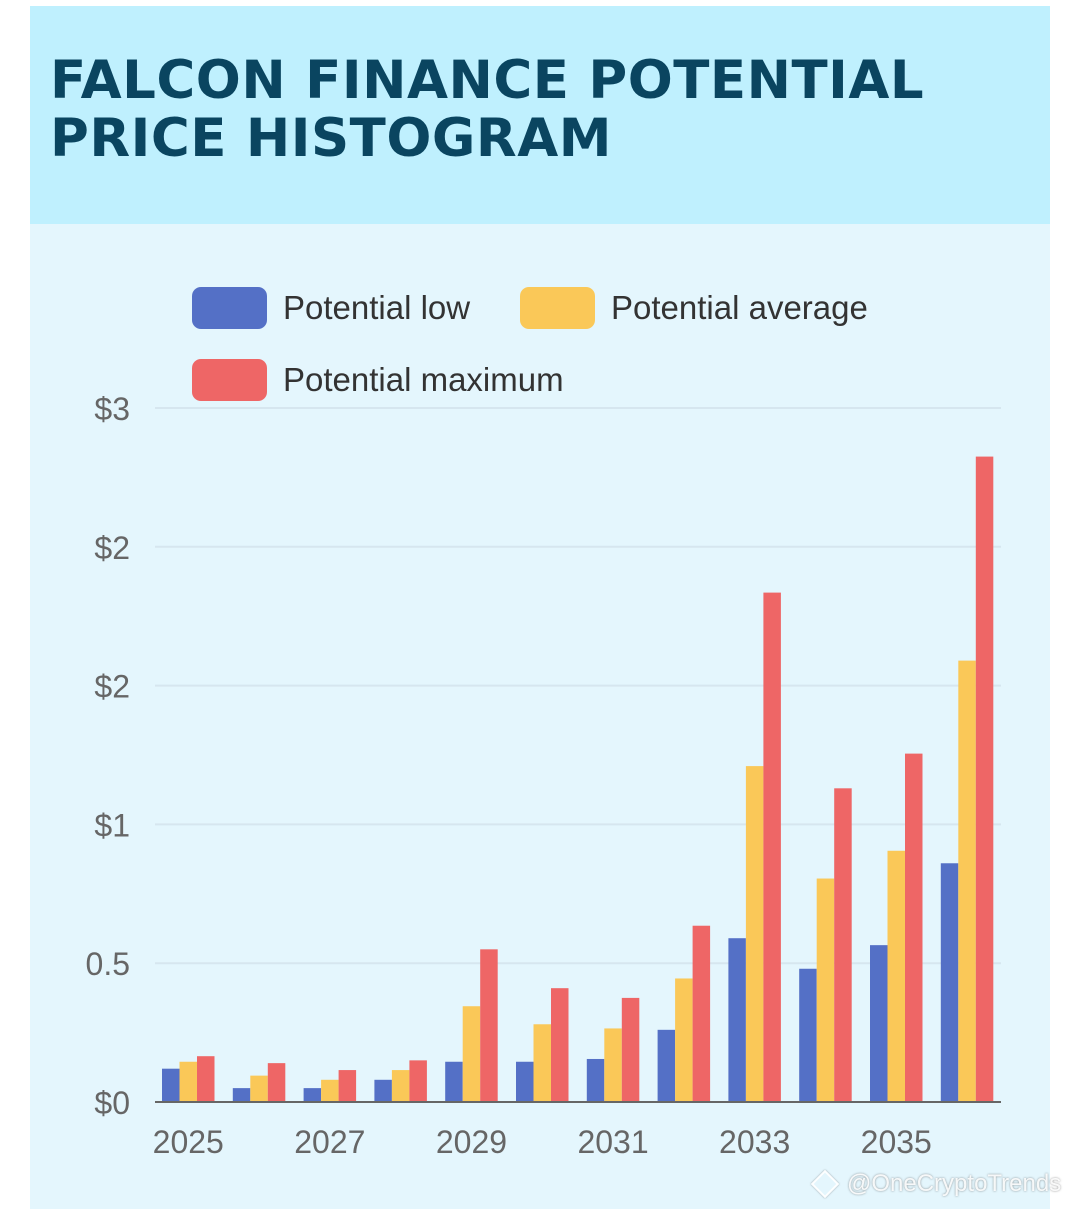 Image resolution: width=1080 pixels, height=1209 pixels. What do you see at coordinates (896, 976) in the screenshot?
I see `bar-potential-average-2035` at bounding box center [896, 976].